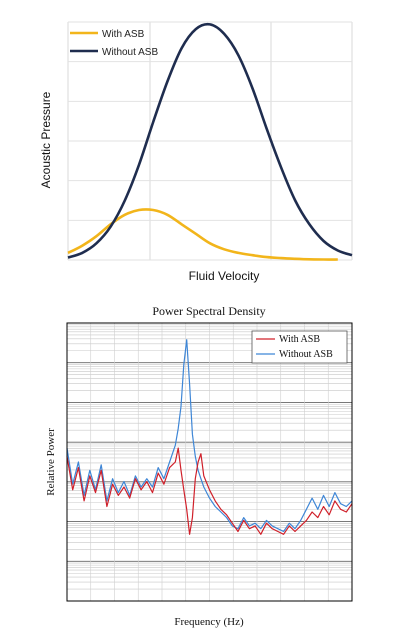 The height and width of the screenshot is (632, 413). I want to click on series-line-with-asb-psd, so click(209, 491).